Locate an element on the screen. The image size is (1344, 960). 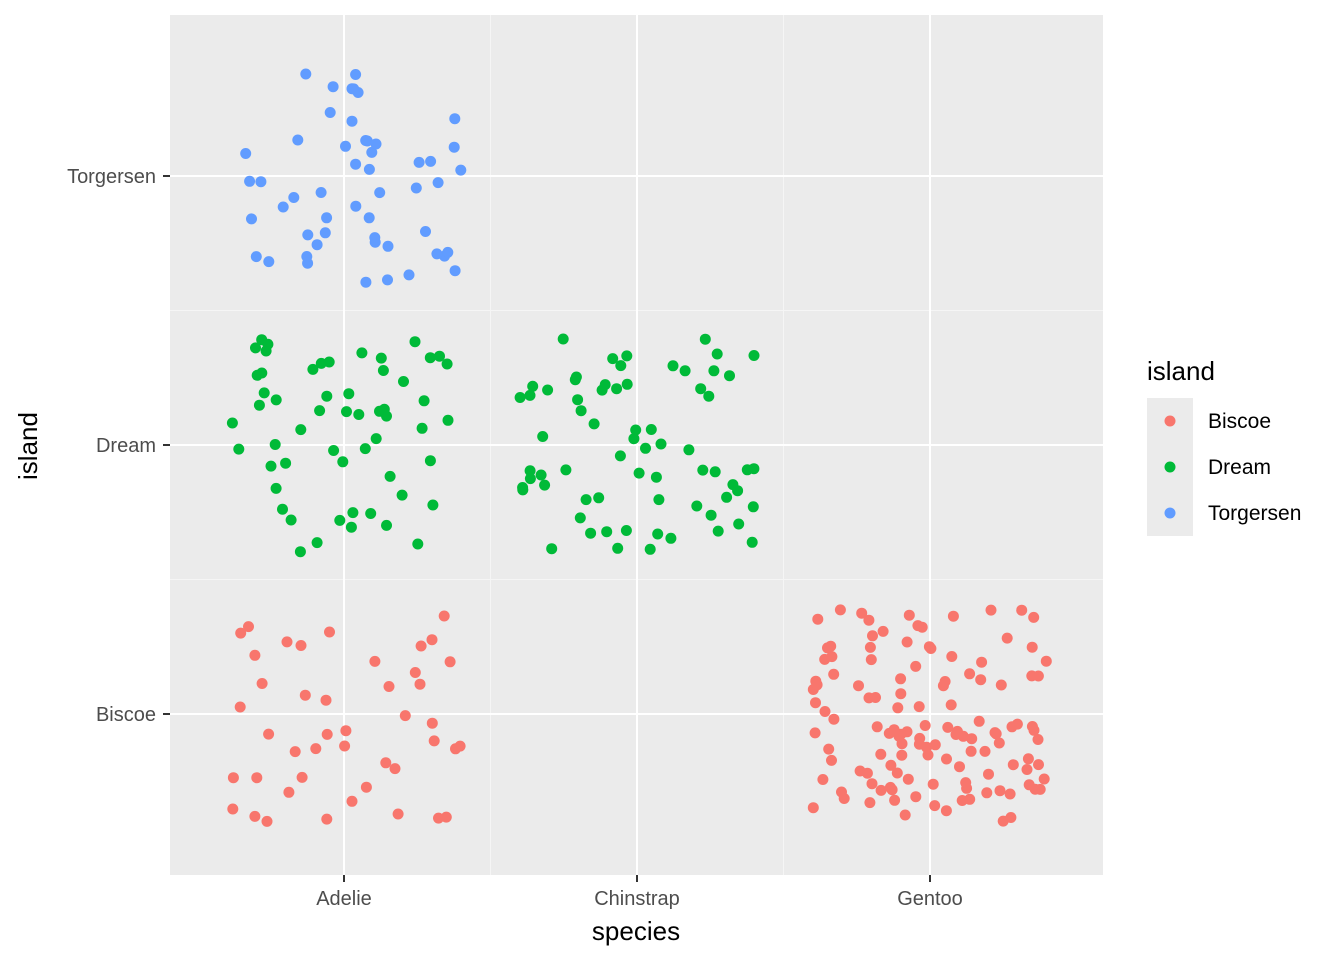
legend-label-torgersen: Torgersen is located at coordinates (1254, 513).